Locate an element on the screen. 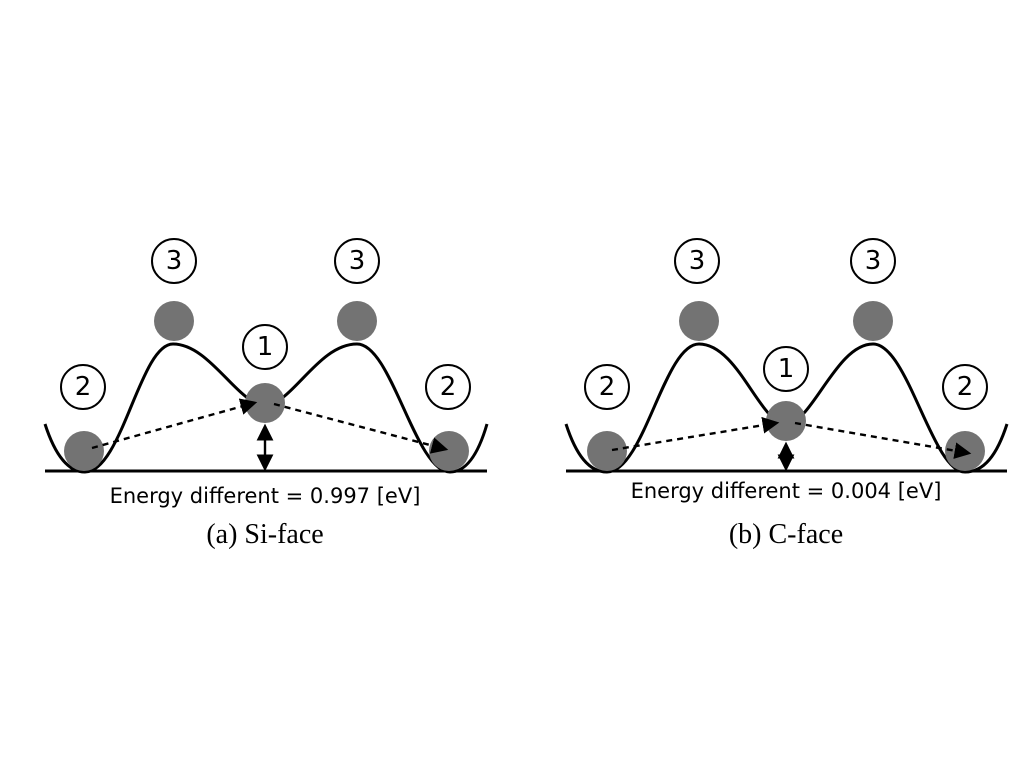 This screenshot has height=768, width=1024. atom-site2-left-a is located at coordinates (84, 451).